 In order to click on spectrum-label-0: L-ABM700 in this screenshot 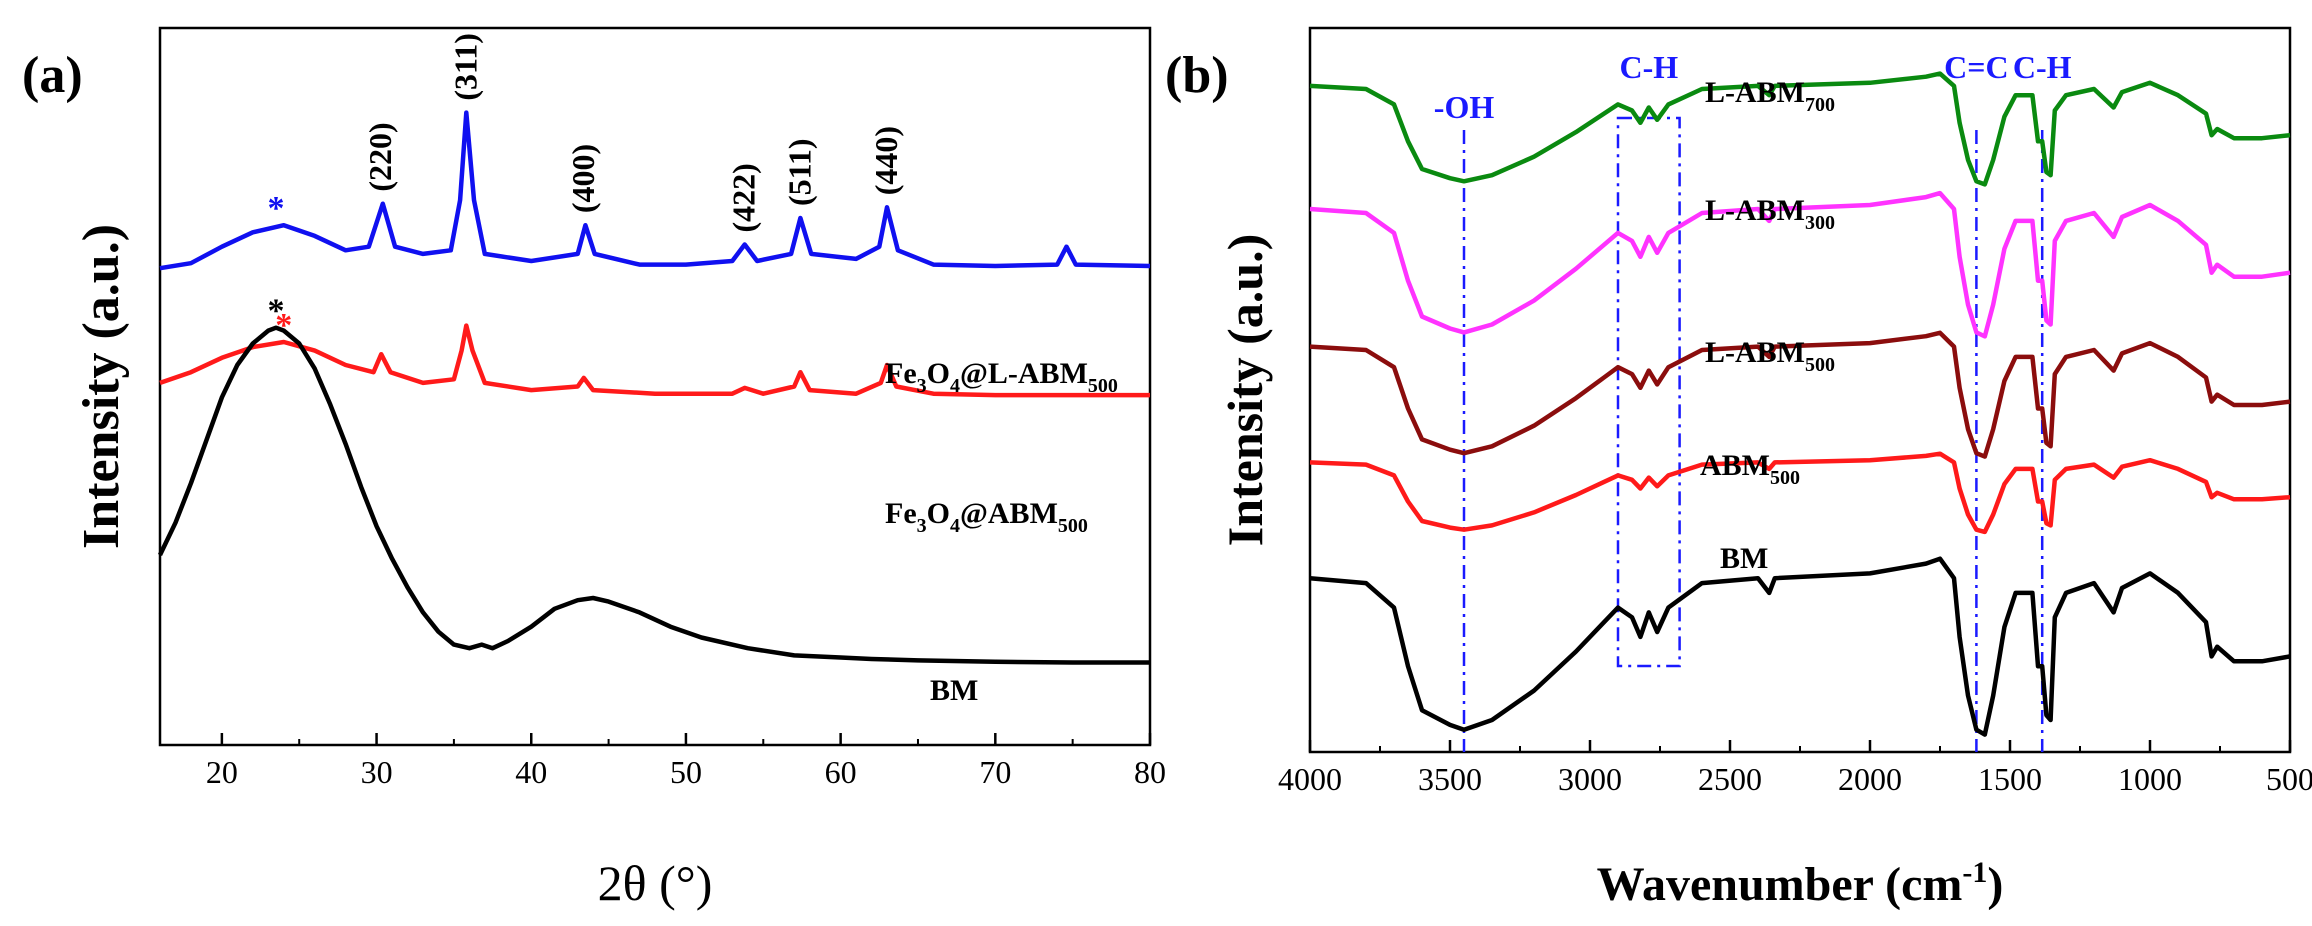, I will do `click(1770, 96)`.